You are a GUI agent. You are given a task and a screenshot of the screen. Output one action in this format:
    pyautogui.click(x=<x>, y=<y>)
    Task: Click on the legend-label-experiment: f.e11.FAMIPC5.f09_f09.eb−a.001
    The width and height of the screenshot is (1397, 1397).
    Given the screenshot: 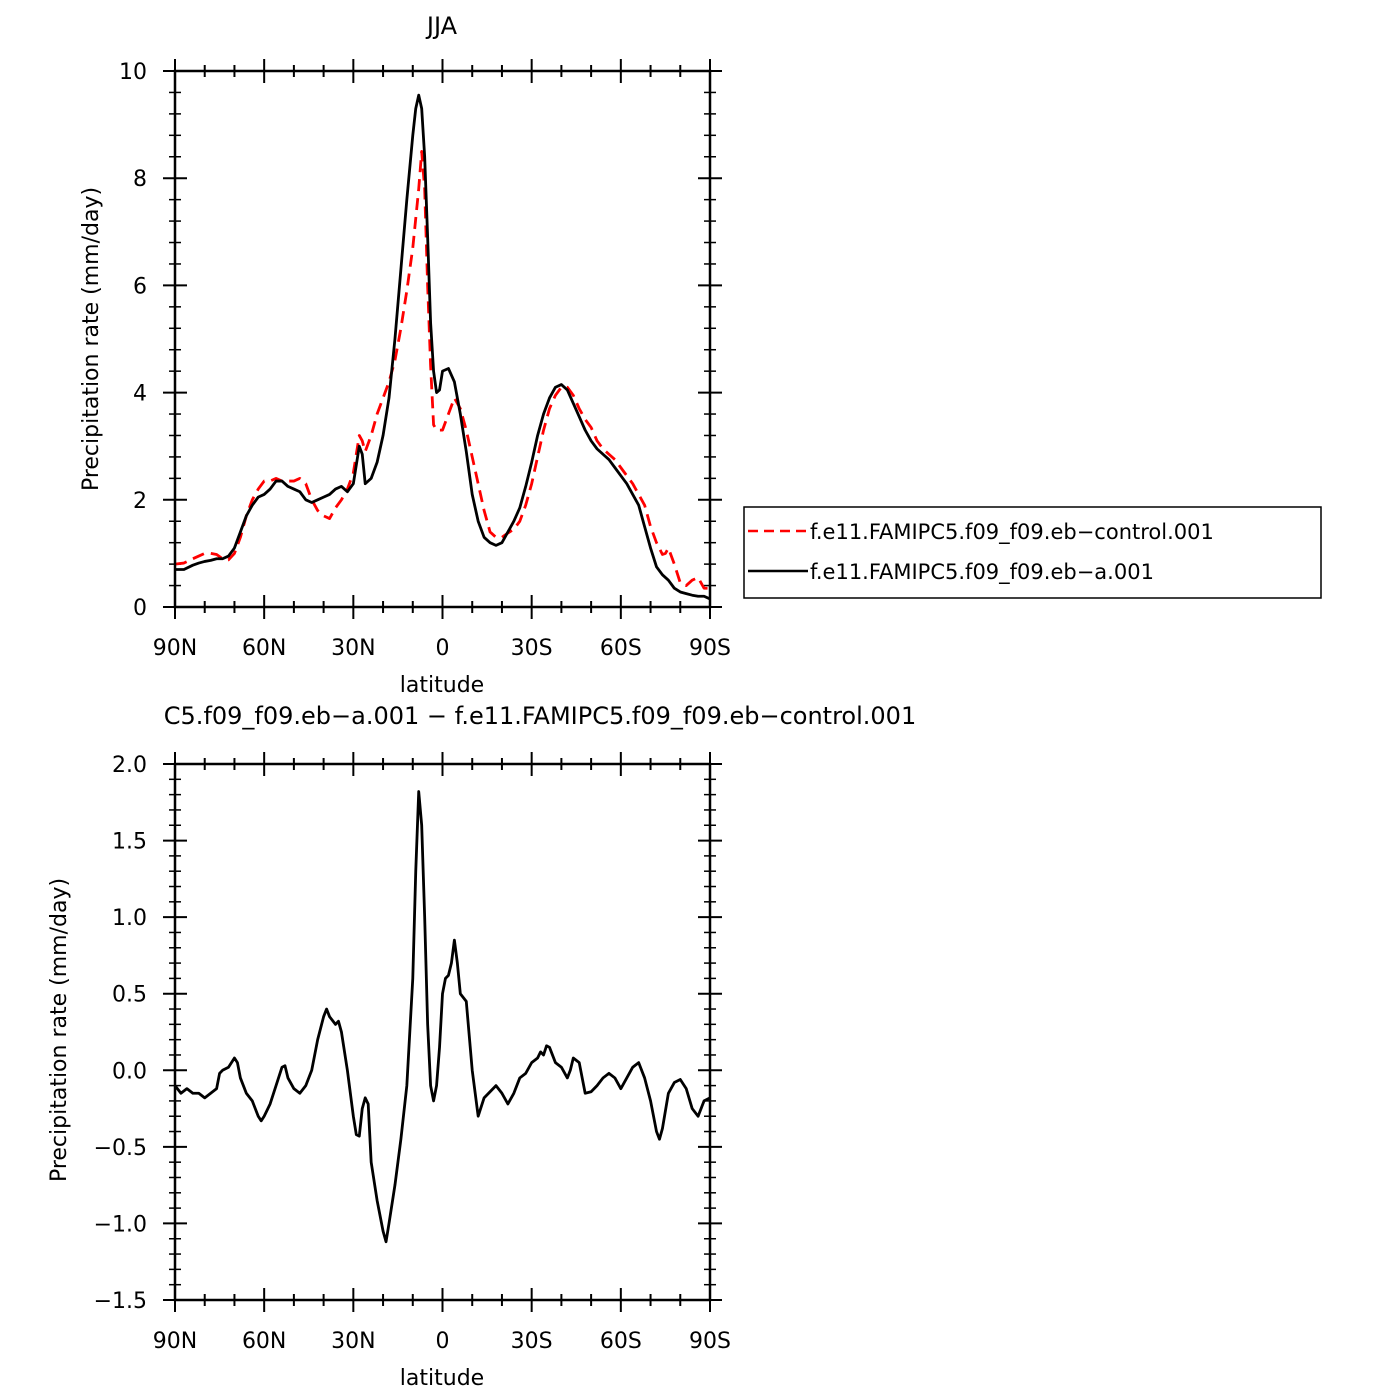 What is the action you would take?
    pyautogui.click(x=982, y=572)
    